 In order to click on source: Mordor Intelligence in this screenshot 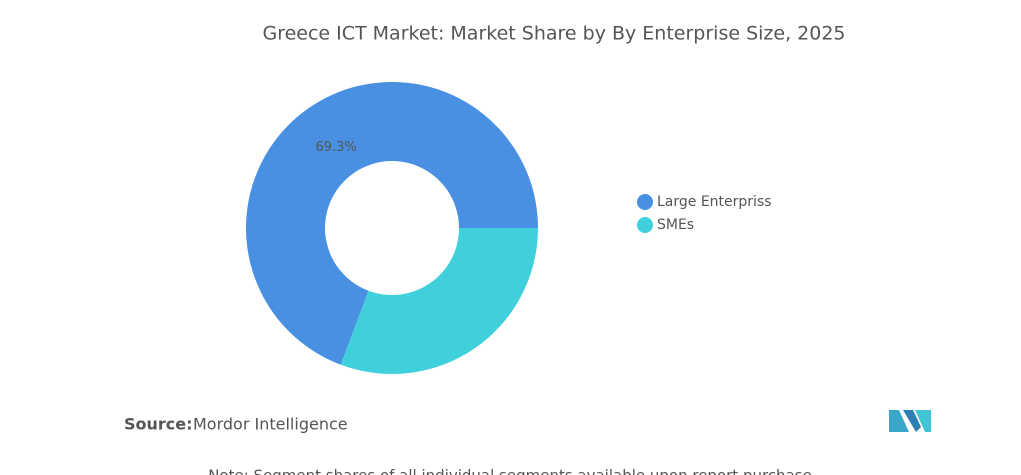, I will do `click(270, 424)`.